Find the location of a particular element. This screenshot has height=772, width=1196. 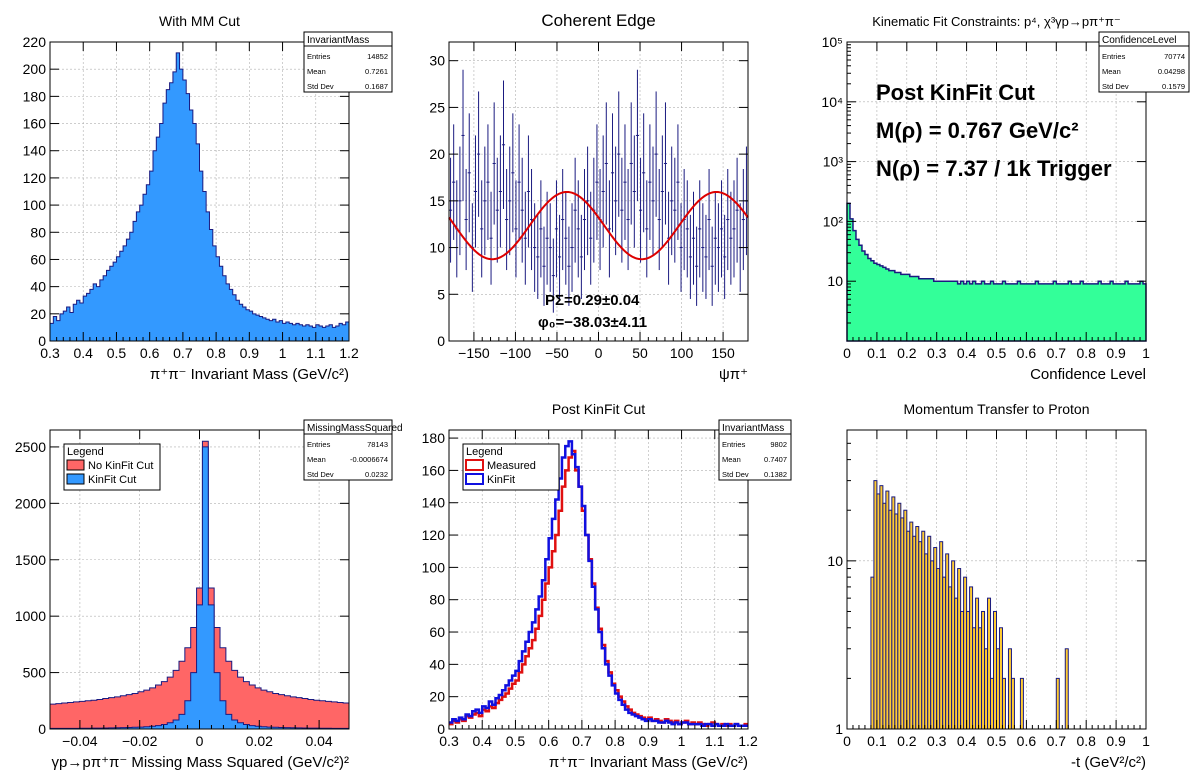

y-tick-label: 20 is located at coordinates (437, 697).